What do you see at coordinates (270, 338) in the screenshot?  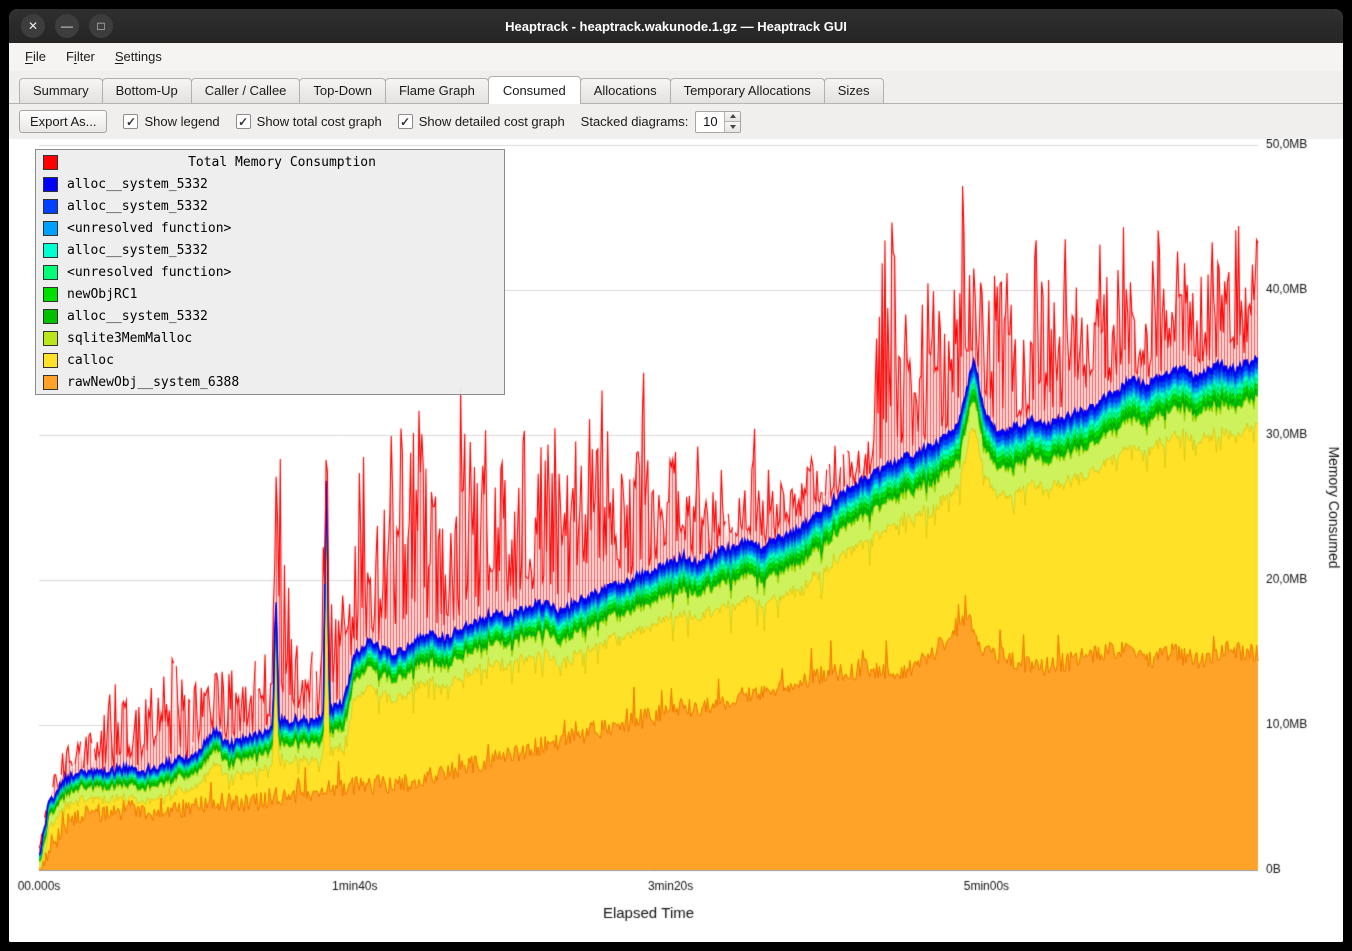 I see `legend-item: sqlite3MemMalloc` at bounding box center [270, 338].